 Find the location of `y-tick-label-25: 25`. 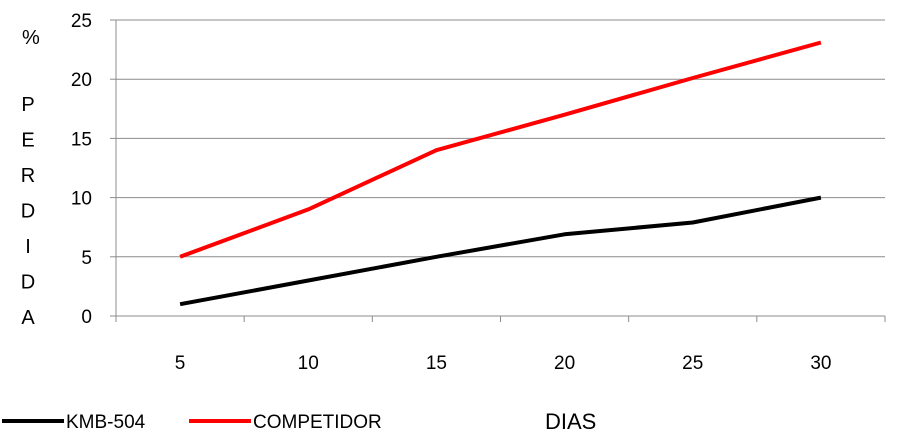

y-tick-label-25: 25 is located at coordinates (81, 21).